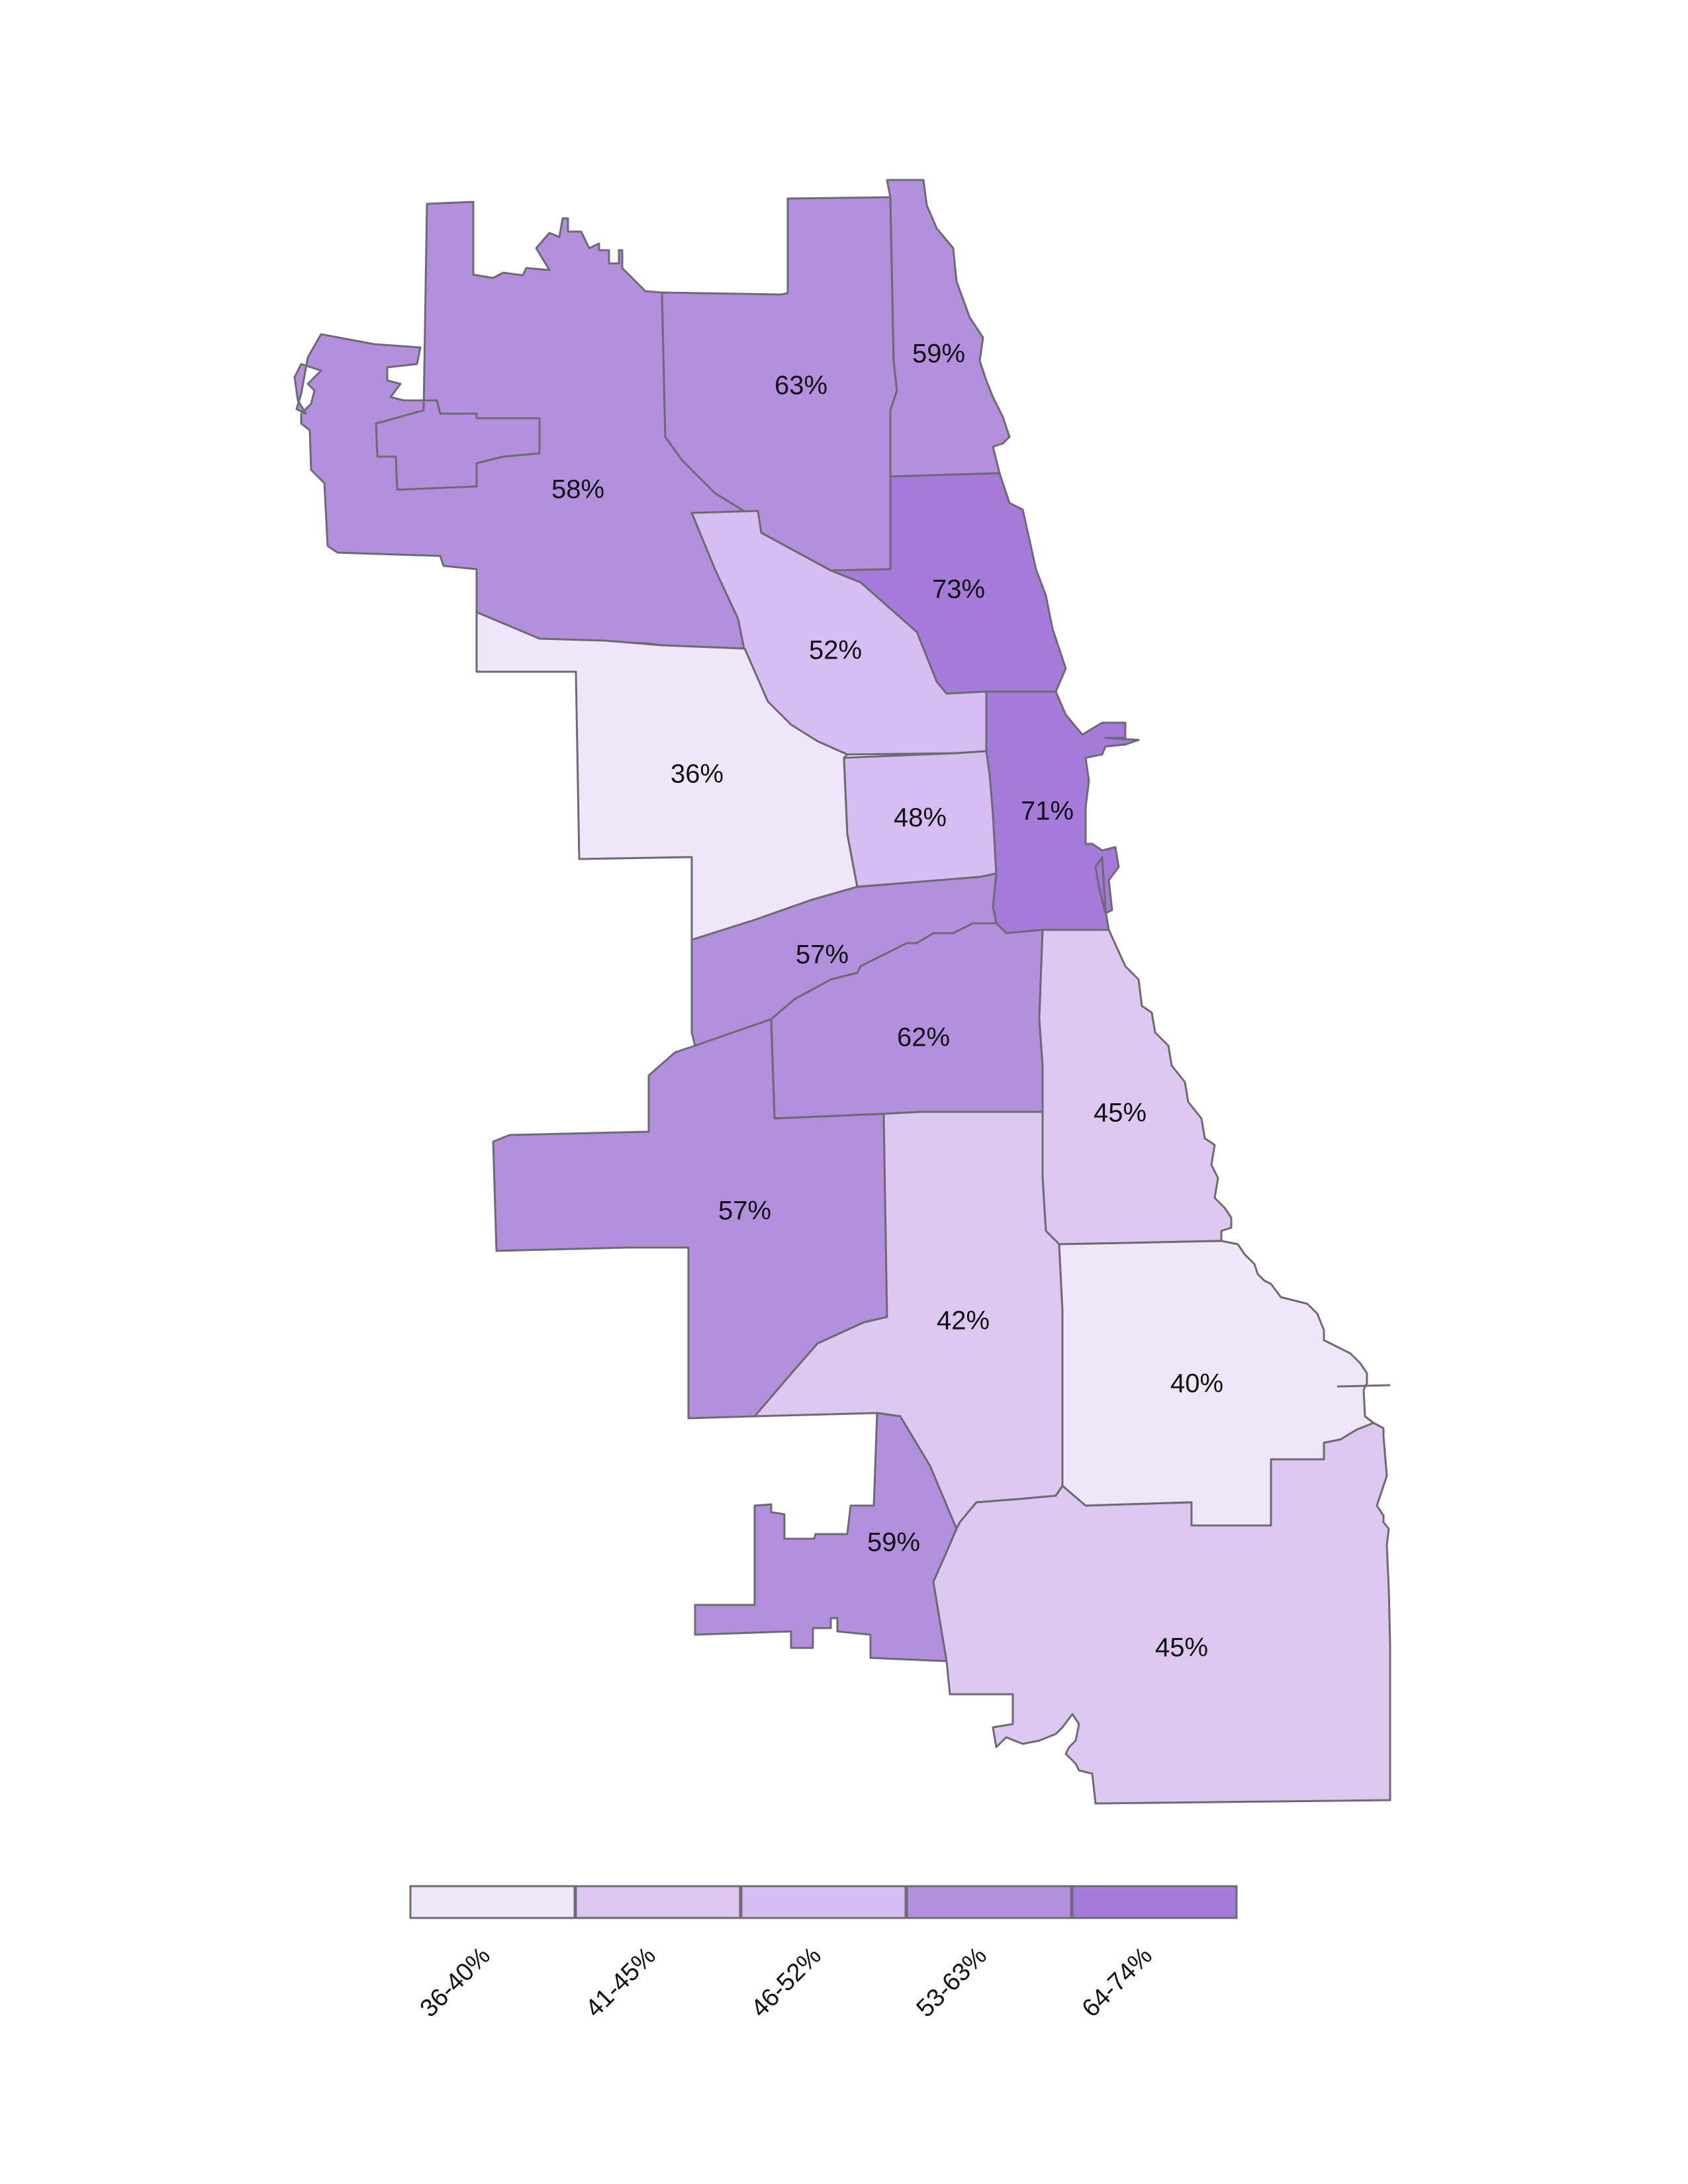 The height and width of the screenshot is (2184, 1688). What do you see at coordinates (948, 328) in the screenshot?
I see `region-far-north-lakefront` at bounding box center [948, 328].